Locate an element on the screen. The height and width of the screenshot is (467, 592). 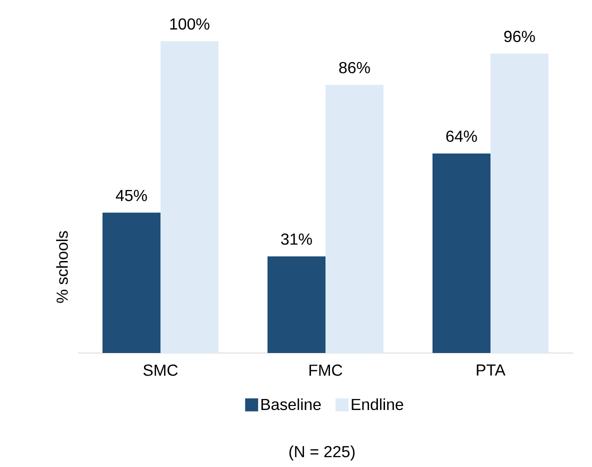
data-label: 45% is located at coordinates (131, 196).